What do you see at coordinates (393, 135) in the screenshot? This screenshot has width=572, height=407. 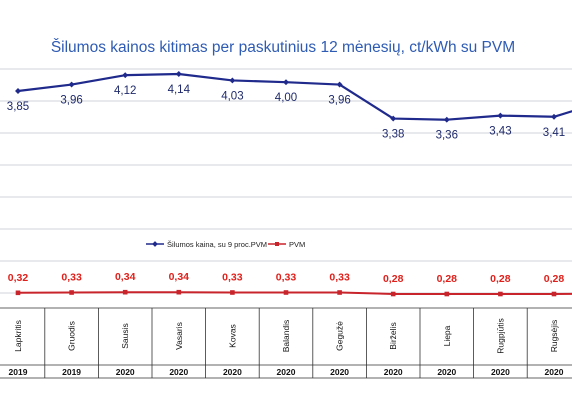 I see `data-label: 3,38` at bounding box center [393, 135].